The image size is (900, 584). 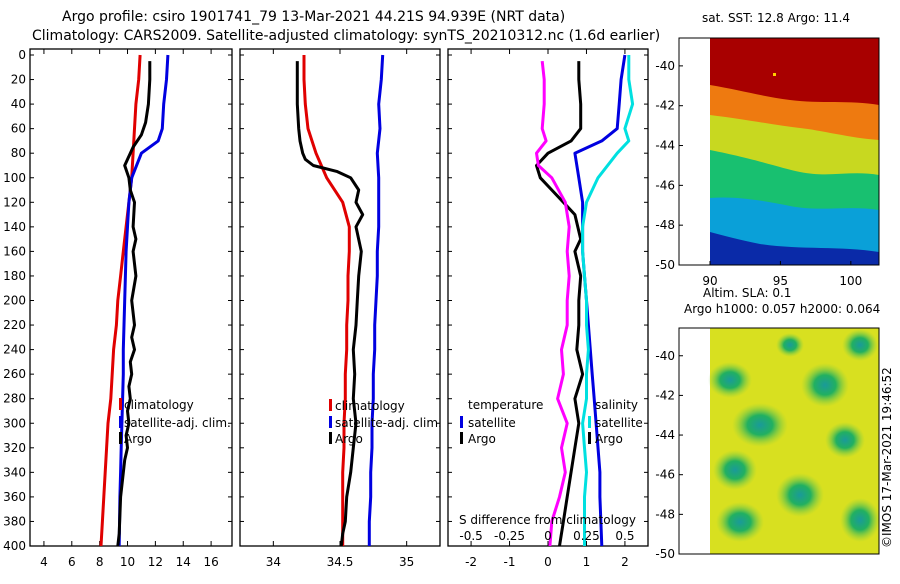 What do you see at coordinates (589, 438) in the screenshot?
I see `legend-swatch-sal-argo` at bounding box center [589, 438].